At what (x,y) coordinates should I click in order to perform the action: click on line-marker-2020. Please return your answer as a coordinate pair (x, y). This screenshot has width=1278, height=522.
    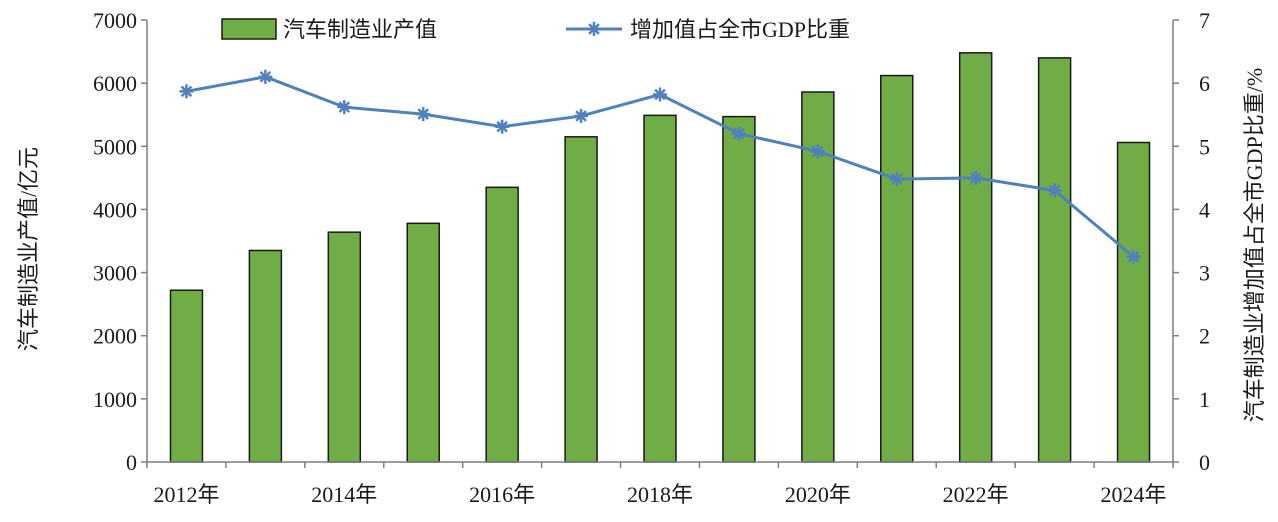
    Looking at the image, I should click on (817, 151).